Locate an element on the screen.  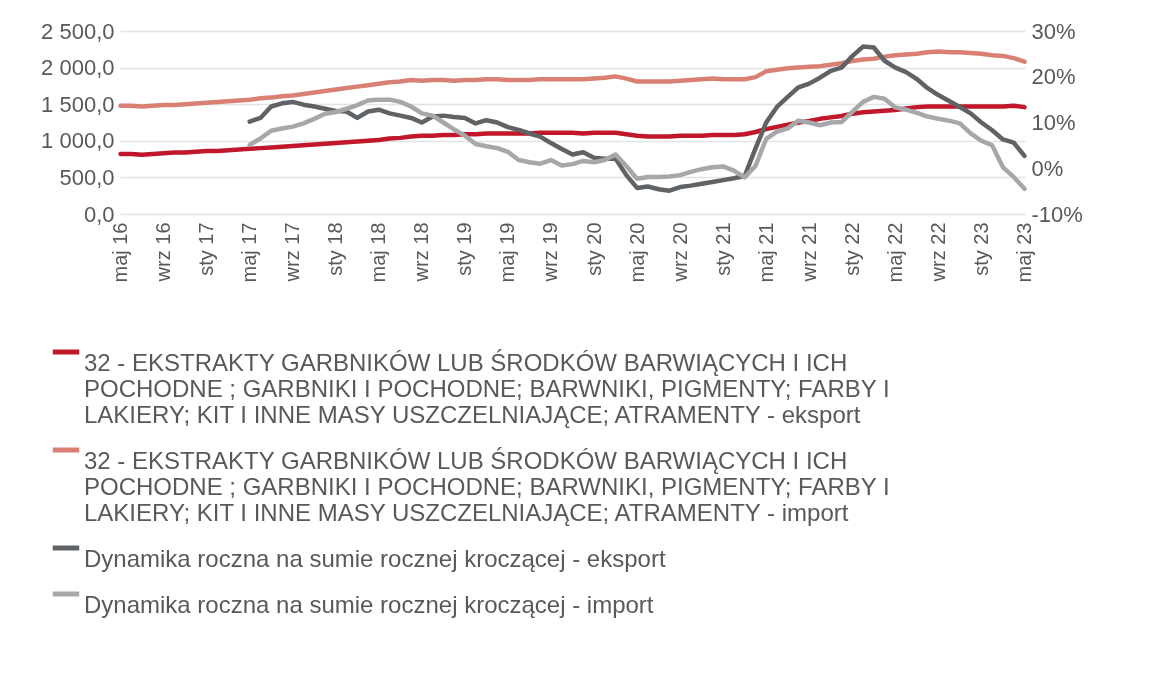
y-tick-label: 1 500,0 is located at coordinates (78, 104).